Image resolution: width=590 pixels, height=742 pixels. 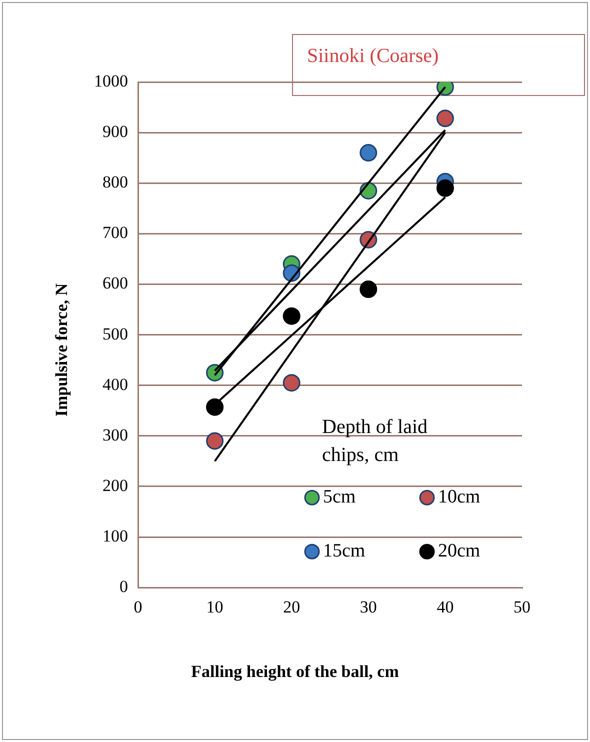 What do you see at coordinates (115, 283) in the screenshot?
I see `y-tick-label: 600` at bounding box center [115, 283].